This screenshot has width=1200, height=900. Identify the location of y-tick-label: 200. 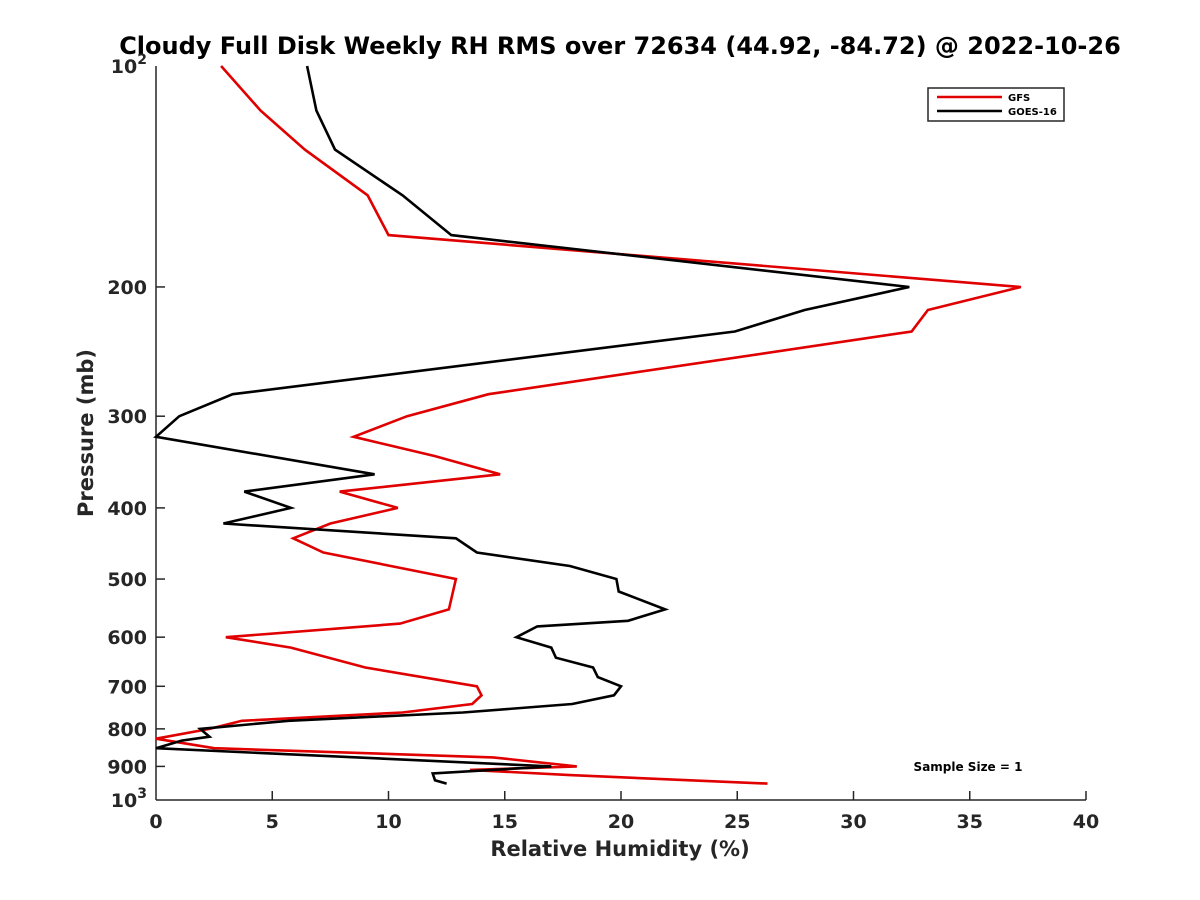
(127, 288).